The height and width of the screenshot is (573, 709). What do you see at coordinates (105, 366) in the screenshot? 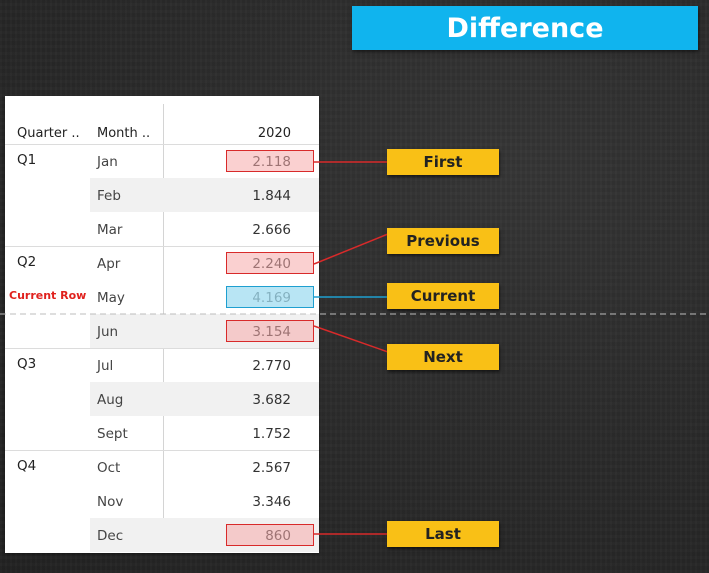
I see `month-cell: Jul` at bounding box center [105, 366].